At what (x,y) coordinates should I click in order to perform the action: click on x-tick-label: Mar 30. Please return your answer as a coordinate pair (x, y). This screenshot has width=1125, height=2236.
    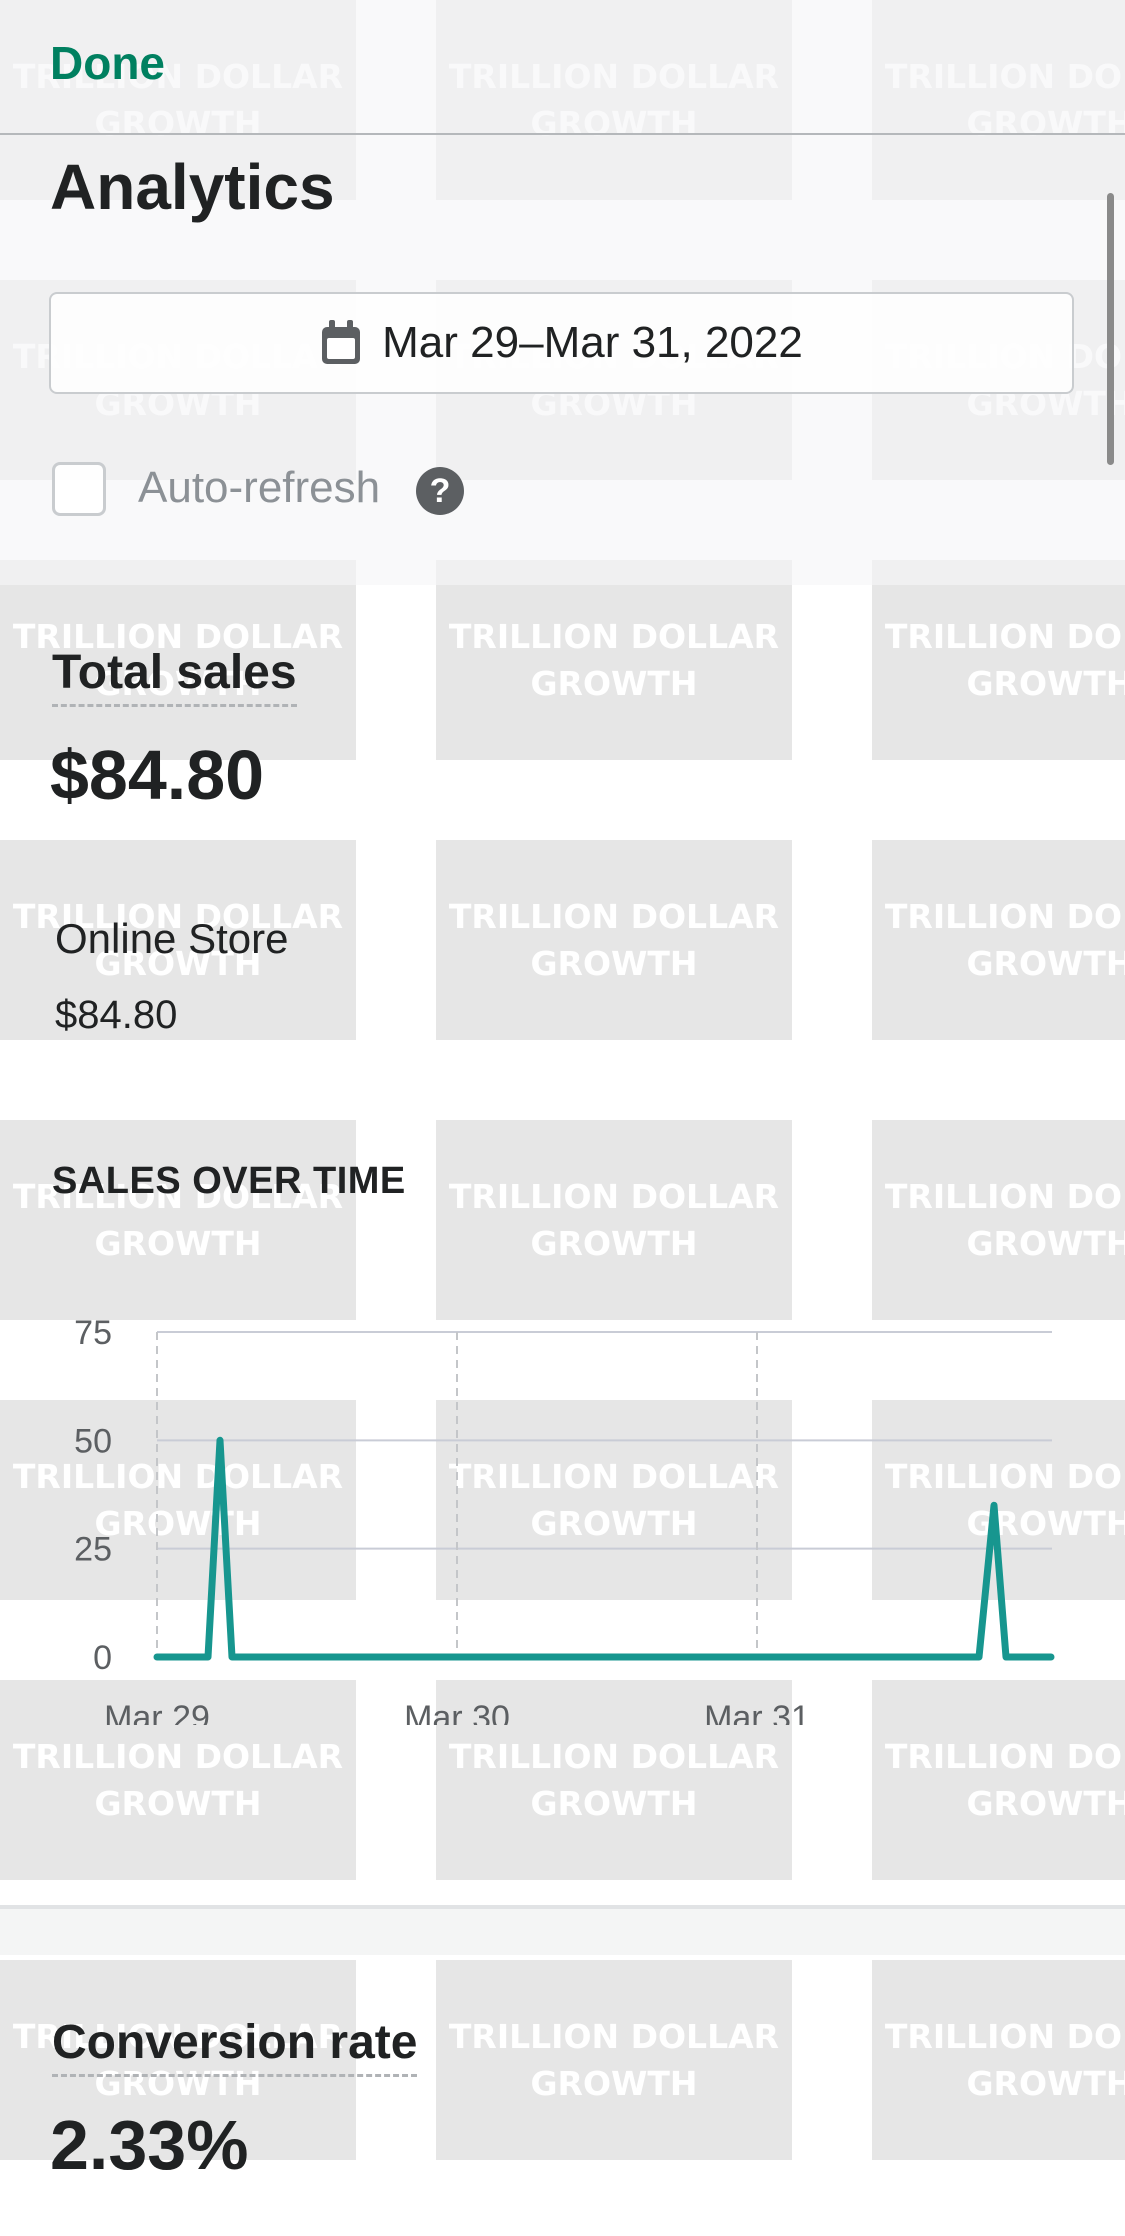
    Looking at the image, I should click on (457, 1712).